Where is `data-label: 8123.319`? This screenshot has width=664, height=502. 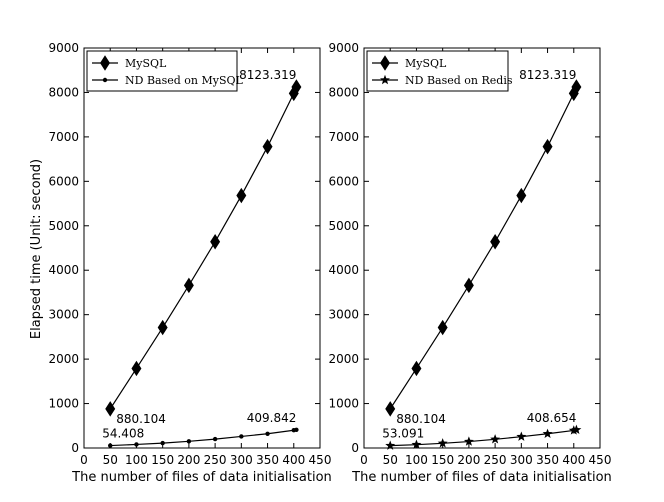 data-label: 8123.319 is located at coordinates (267, 75).